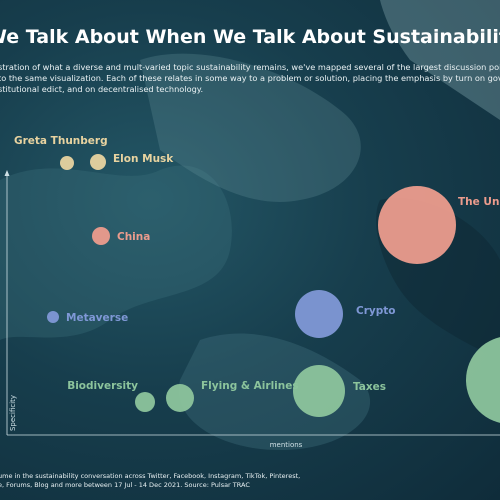 Image resolution: width=500 pixels, height=500 pixels. What do you see at coordinates (180, 398) in the screenshot?
I see `bubble-flying-airlines` at bounding box center [180, 398].